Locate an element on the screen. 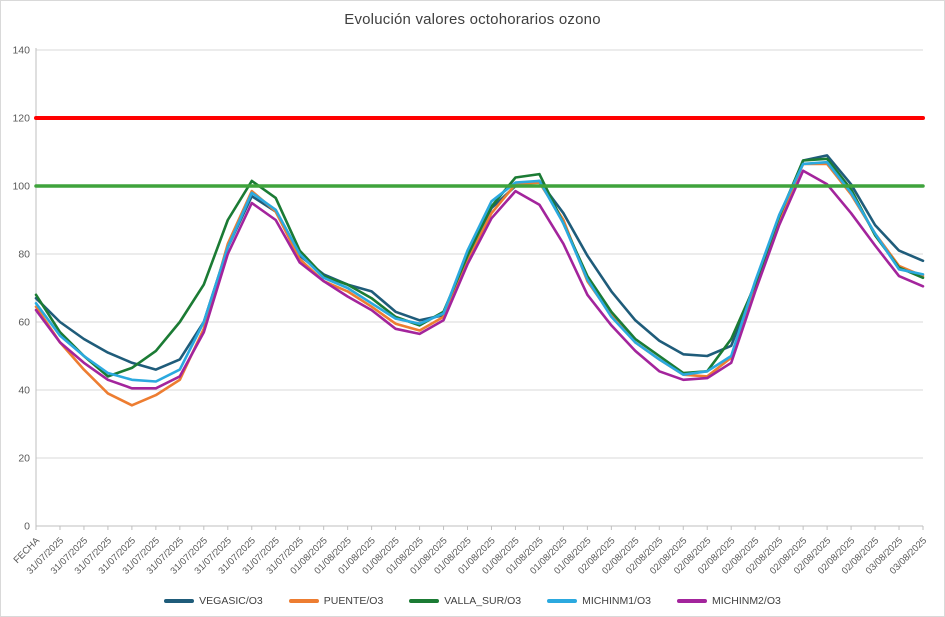 The height and width of the screenshot is (617, 945). y-axis-label: 0 is located at coordinates (27, 527).